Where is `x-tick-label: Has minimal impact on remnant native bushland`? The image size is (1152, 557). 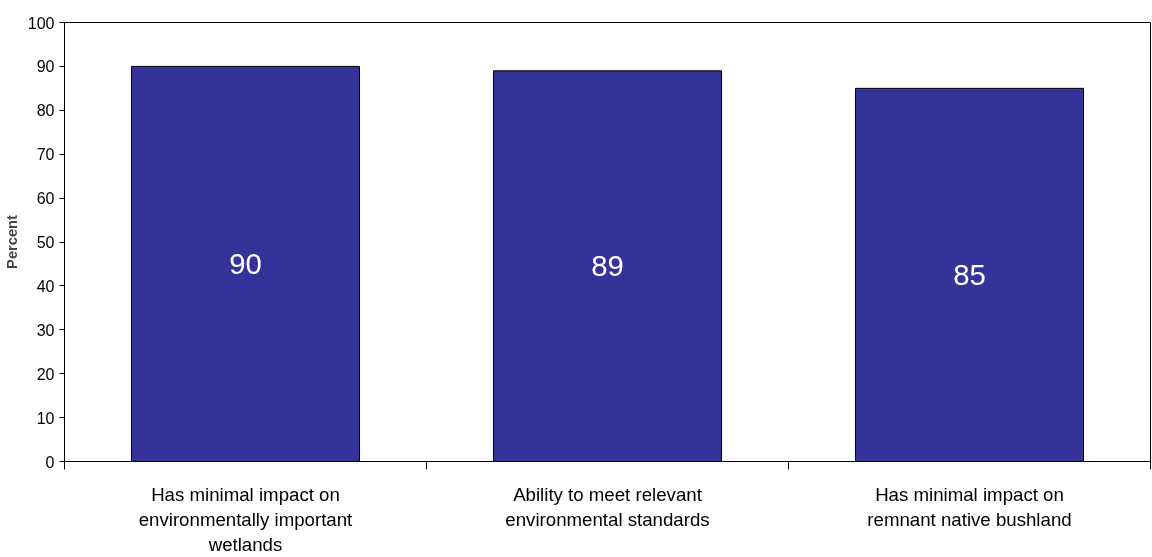 x-tick-label: Has minimal impact on remnant native bushland is located at coordinates (969, 506).